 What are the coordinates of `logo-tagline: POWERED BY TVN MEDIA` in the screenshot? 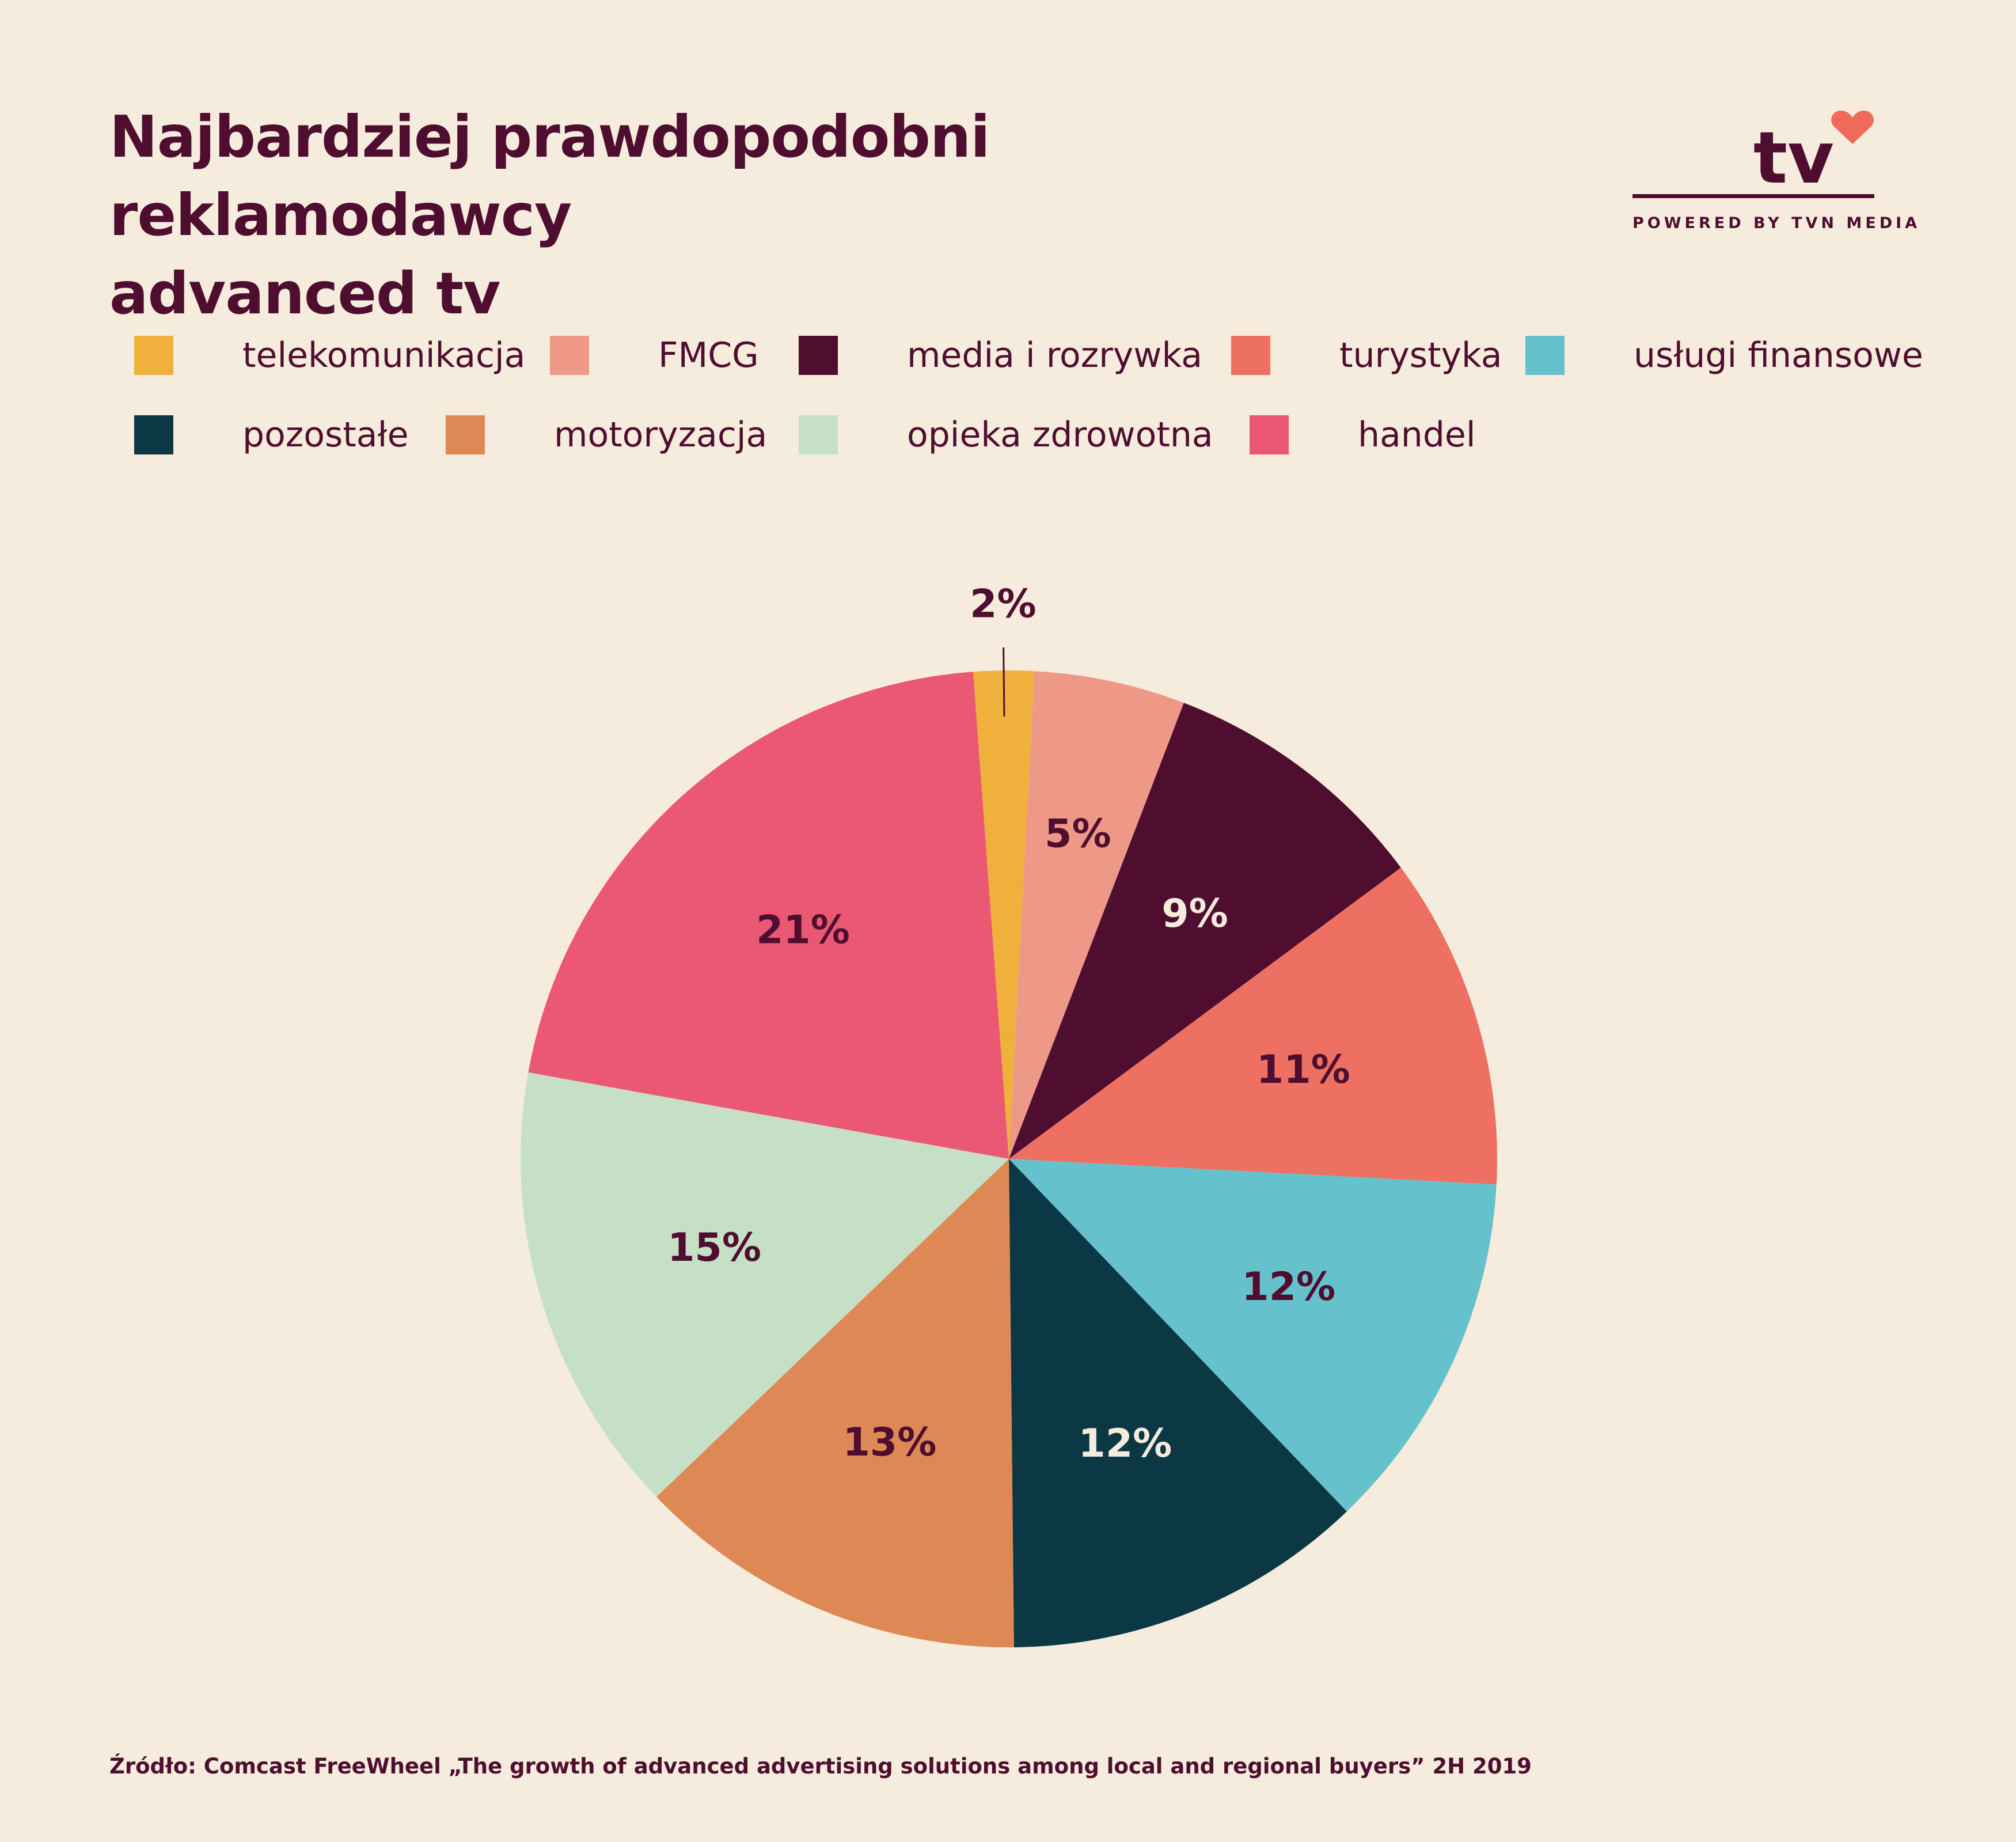 It's located at (1776, 223).